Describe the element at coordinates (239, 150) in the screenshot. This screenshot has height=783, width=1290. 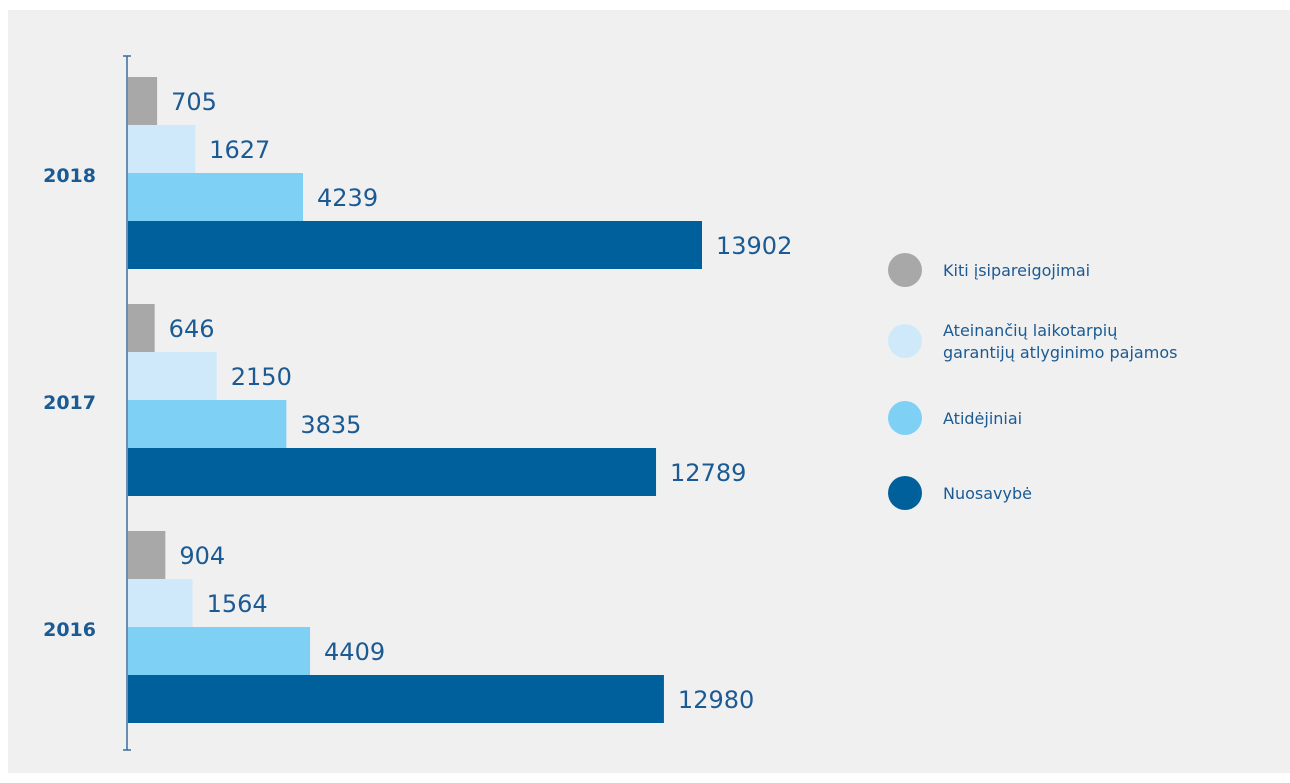
I see `data-label: 1627` at that location.